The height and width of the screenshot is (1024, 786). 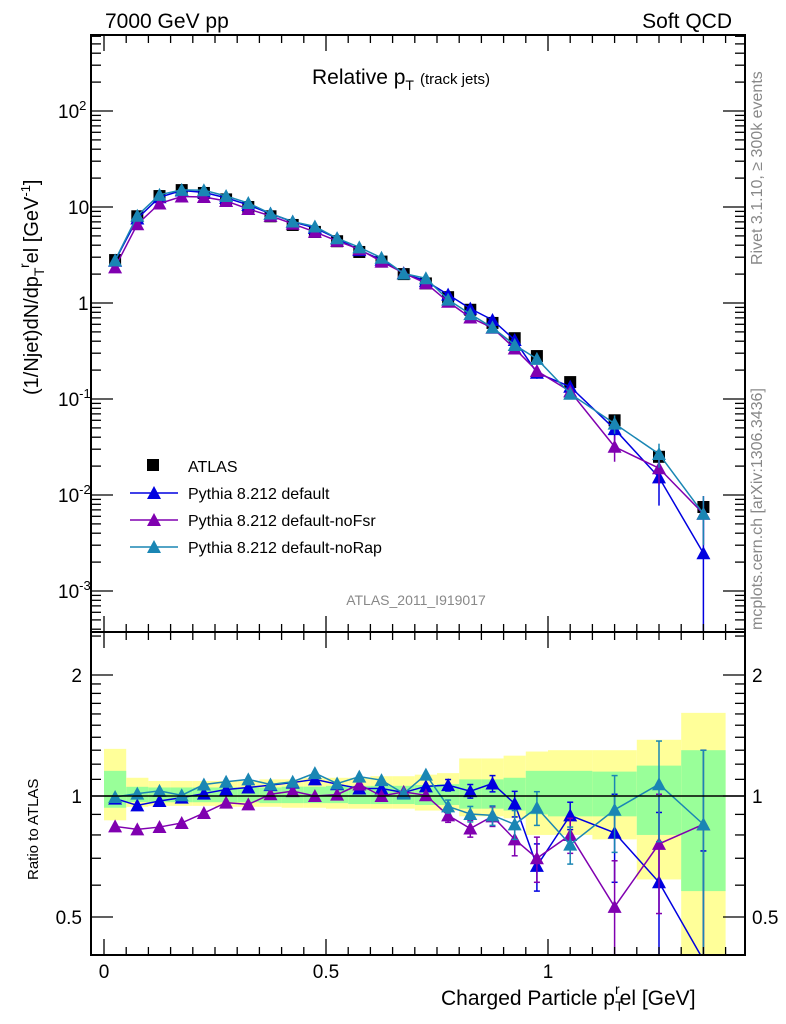 I want to click on y-tick-label: 1, so click(x=83, y=304).